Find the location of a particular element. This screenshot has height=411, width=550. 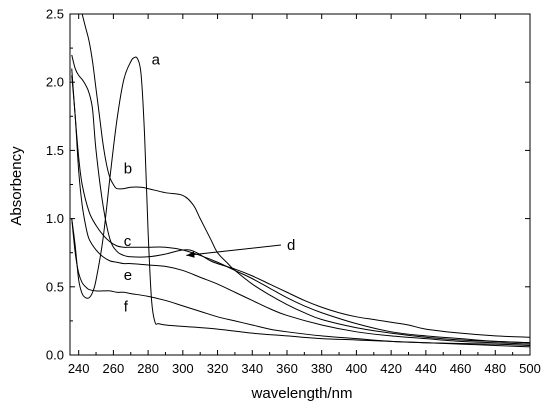

y-tick-label: 2.5 is located at coordinates (55, 14).